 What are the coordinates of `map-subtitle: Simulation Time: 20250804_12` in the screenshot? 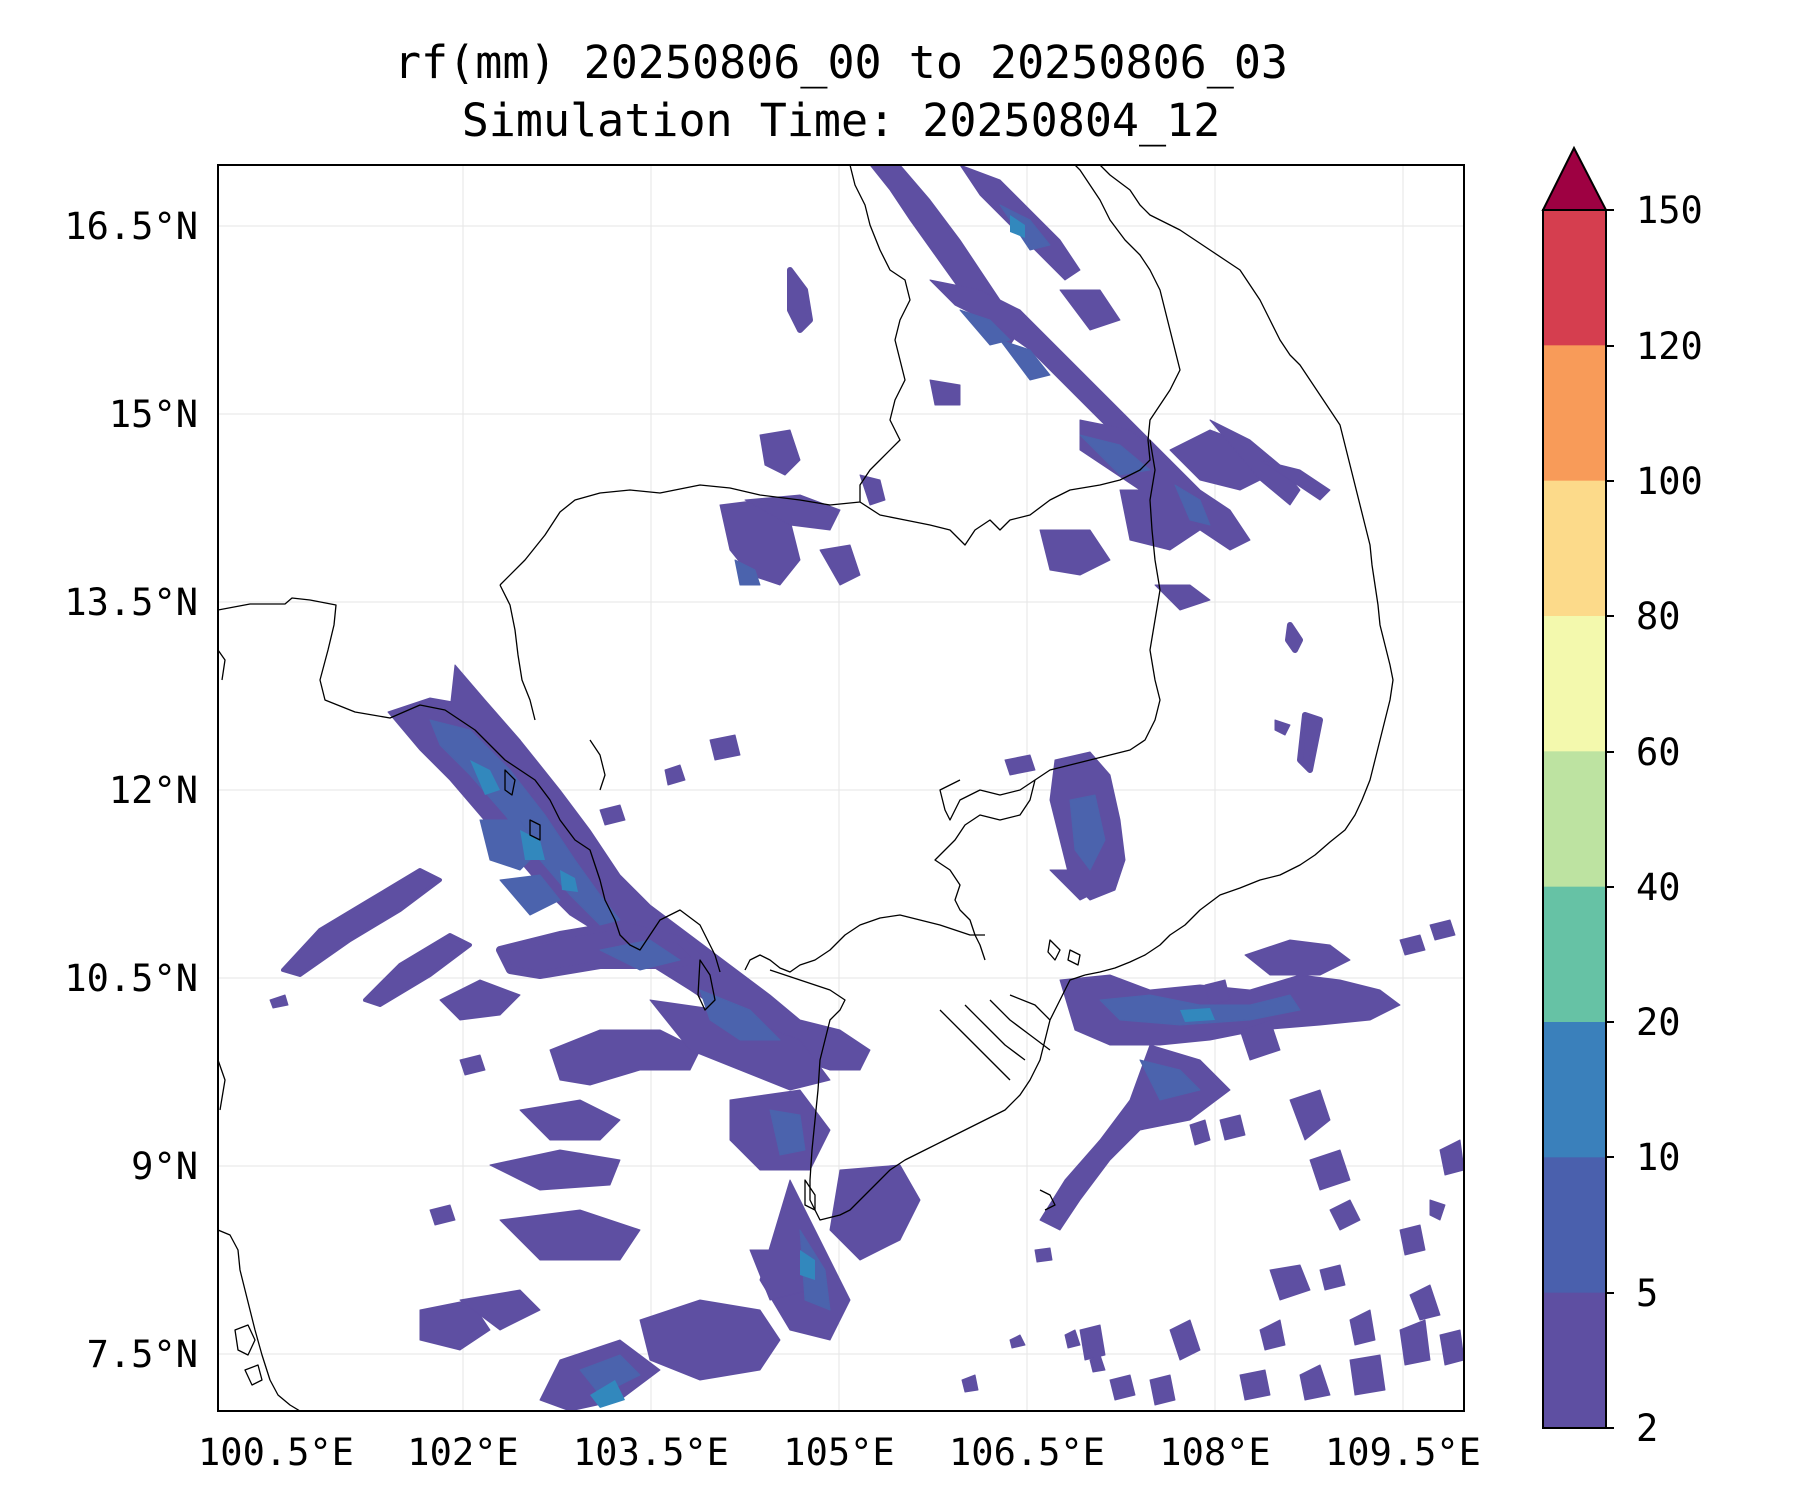 It's located at (841, 120).